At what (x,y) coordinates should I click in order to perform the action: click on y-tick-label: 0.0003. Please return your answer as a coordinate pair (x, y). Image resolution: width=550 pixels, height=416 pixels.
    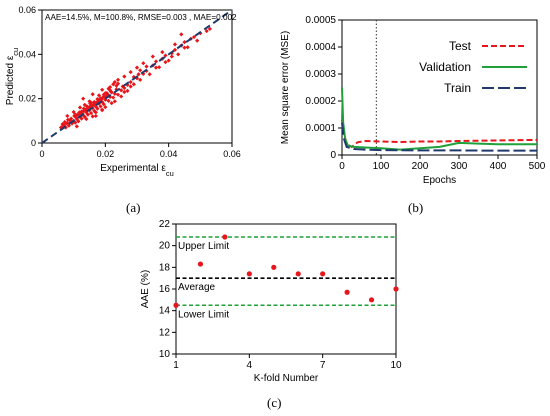
    Looking at the image, I should click on (320, 74).